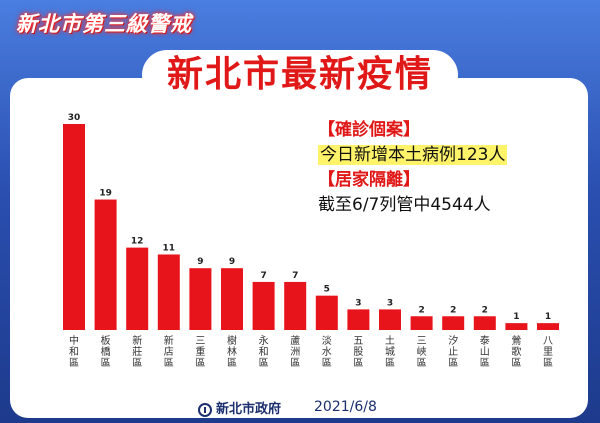 This screenshot has height=423, width=600. Describe the element at coordinates (74, 118) in the screenshot. I see `bar-value-label: 30` at that location.